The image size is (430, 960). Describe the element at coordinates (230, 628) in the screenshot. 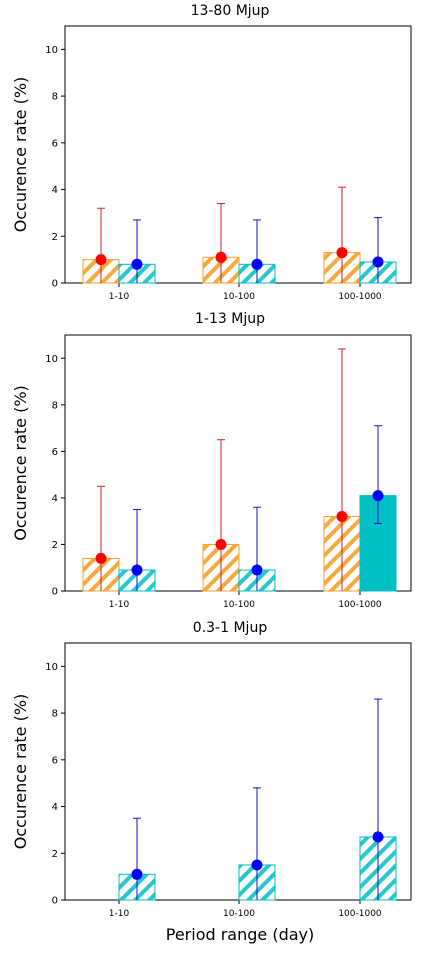

I see `panel-title: 0.3-1 Mjup` at that location.